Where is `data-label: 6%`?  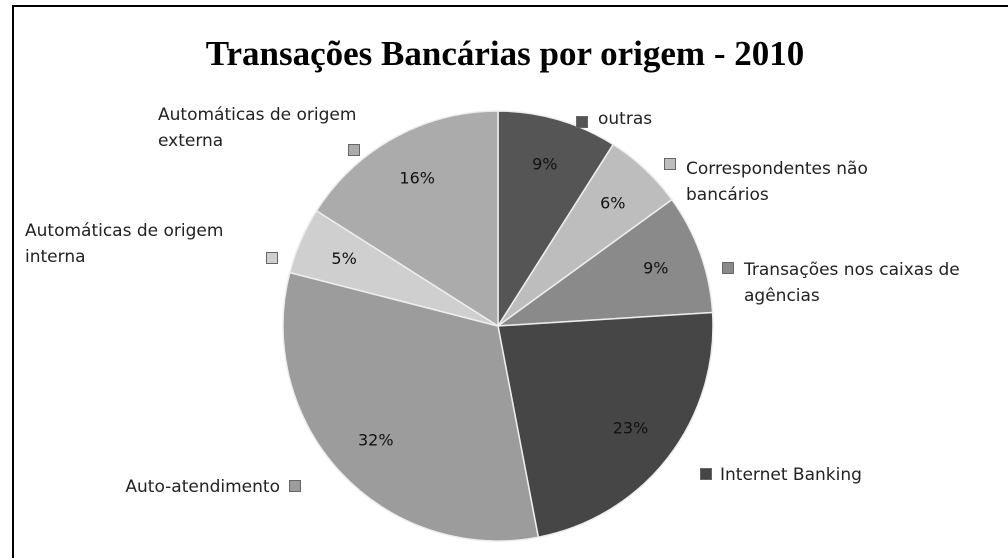
data-label: 6% is located at coordinates (612, 202).